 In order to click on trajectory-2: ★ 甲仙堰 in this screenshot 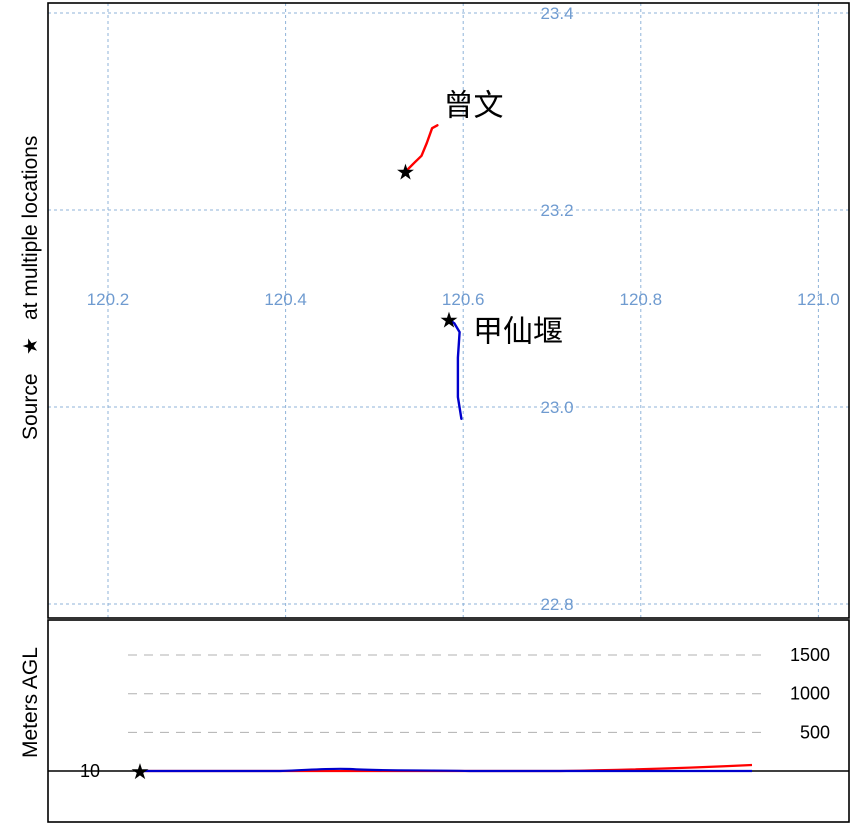, I will do `click(501, 363)`.